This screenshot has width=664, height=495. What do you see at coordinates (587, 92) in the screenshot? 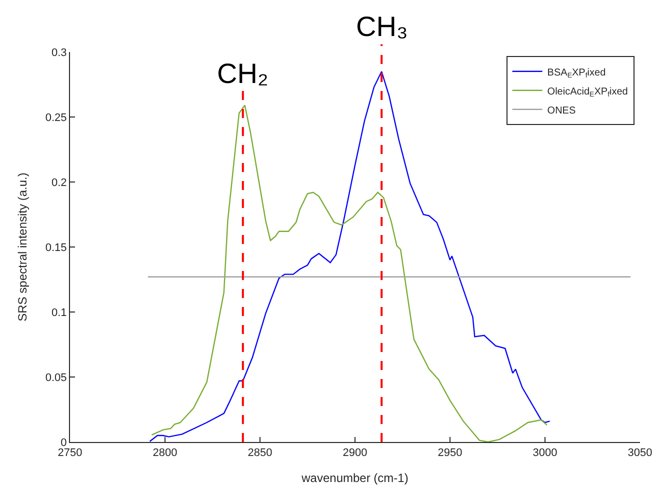
I see `legend-label: OleicAcid$_{E}$XP$_{f}$ixed` at bounding box center [587, 92].